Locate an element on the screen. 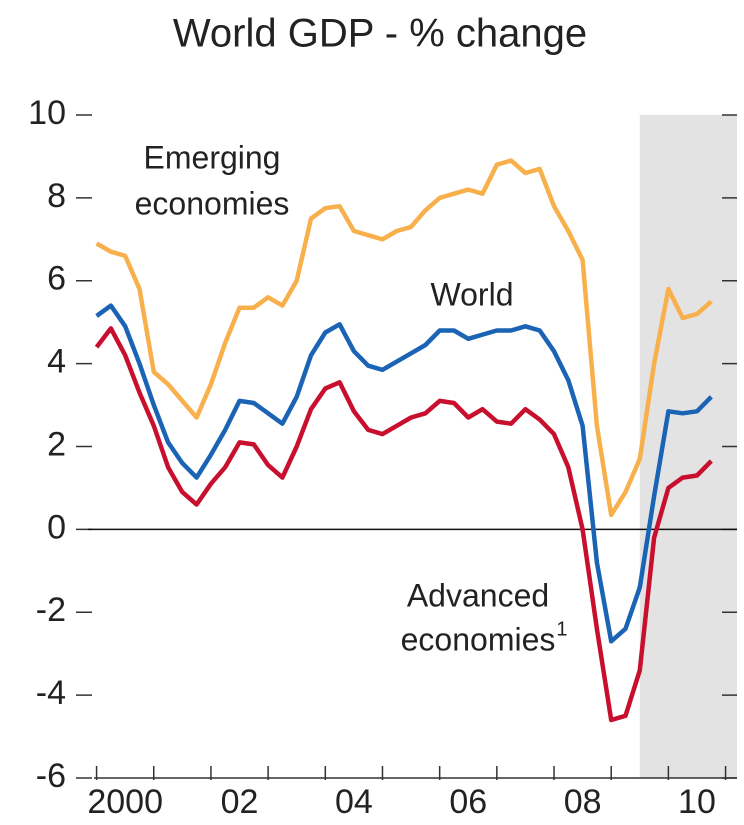 The width and height of the screenshot is (744, 825). annotation: Advanced is located at coordinates (478, 595).